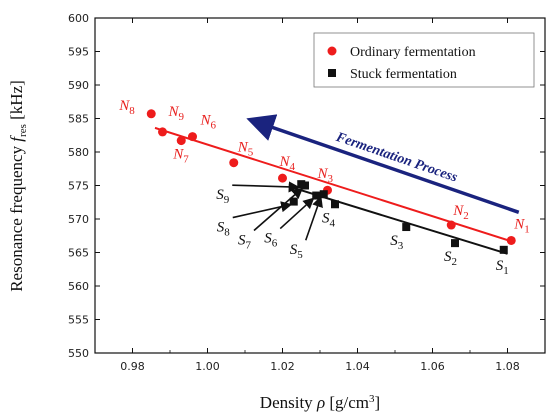 This screenshot has height=416, width=550. Describe the element at coordinates (297, 213) in the screenshot. I see `pointer-arrow-S6` at that location.